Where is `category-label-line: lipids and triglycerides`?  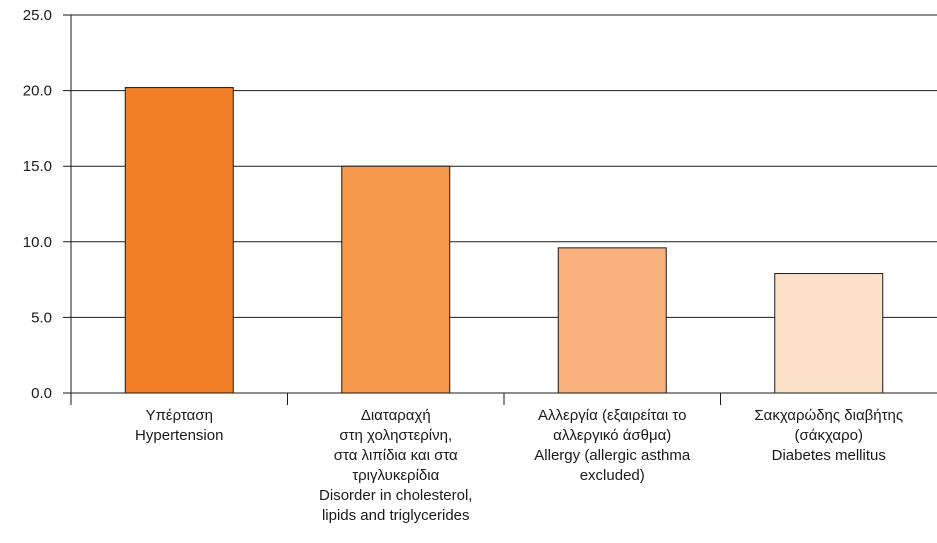
category-label-line: lipids and triglycerides is located at coordinates (396, 515).